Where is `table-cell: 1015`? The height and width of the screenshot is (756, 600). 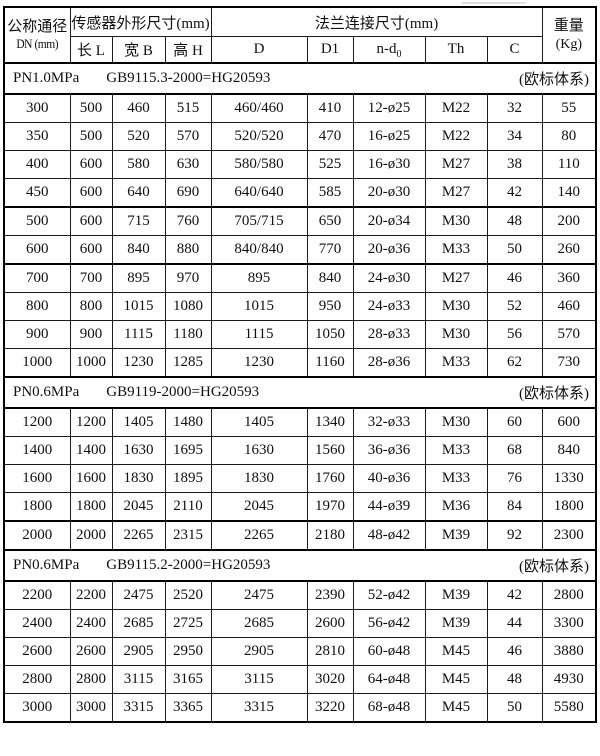 table-cell: 1015 is located at coordinates (259, 306).